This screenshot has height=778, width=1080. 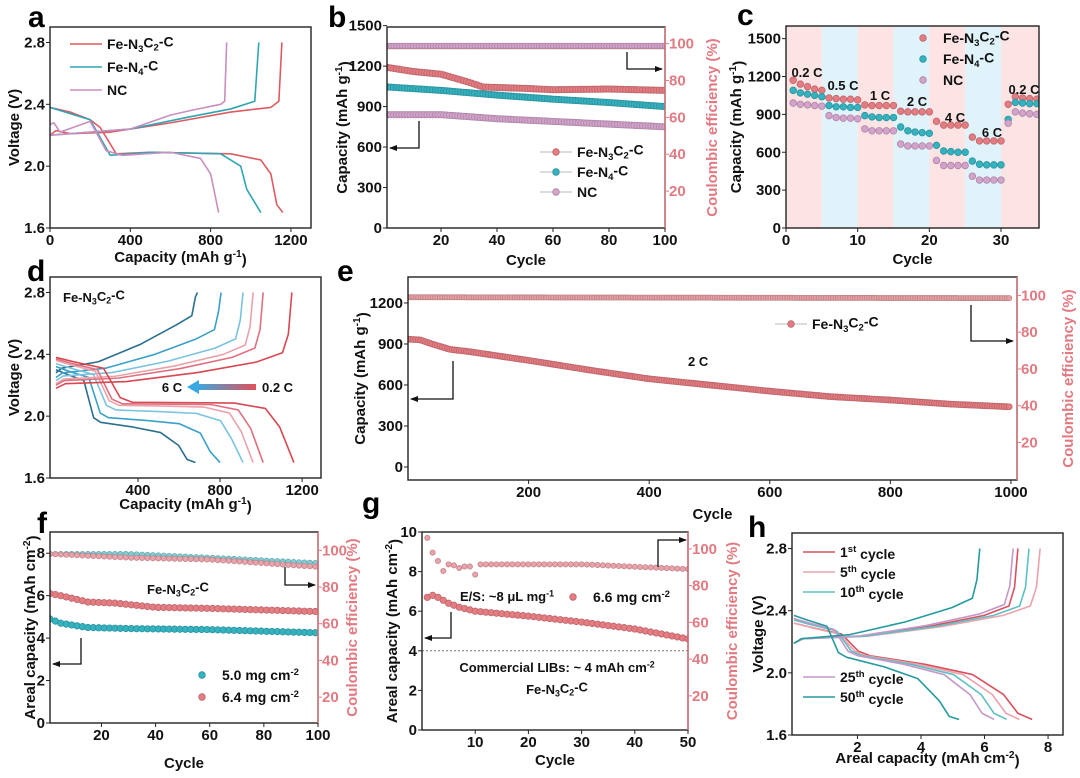 What do you see at coordinates (853, 593) in the screenshot?
I see `legend-item: 10th​ cycle` at bounding box center [853, 593].